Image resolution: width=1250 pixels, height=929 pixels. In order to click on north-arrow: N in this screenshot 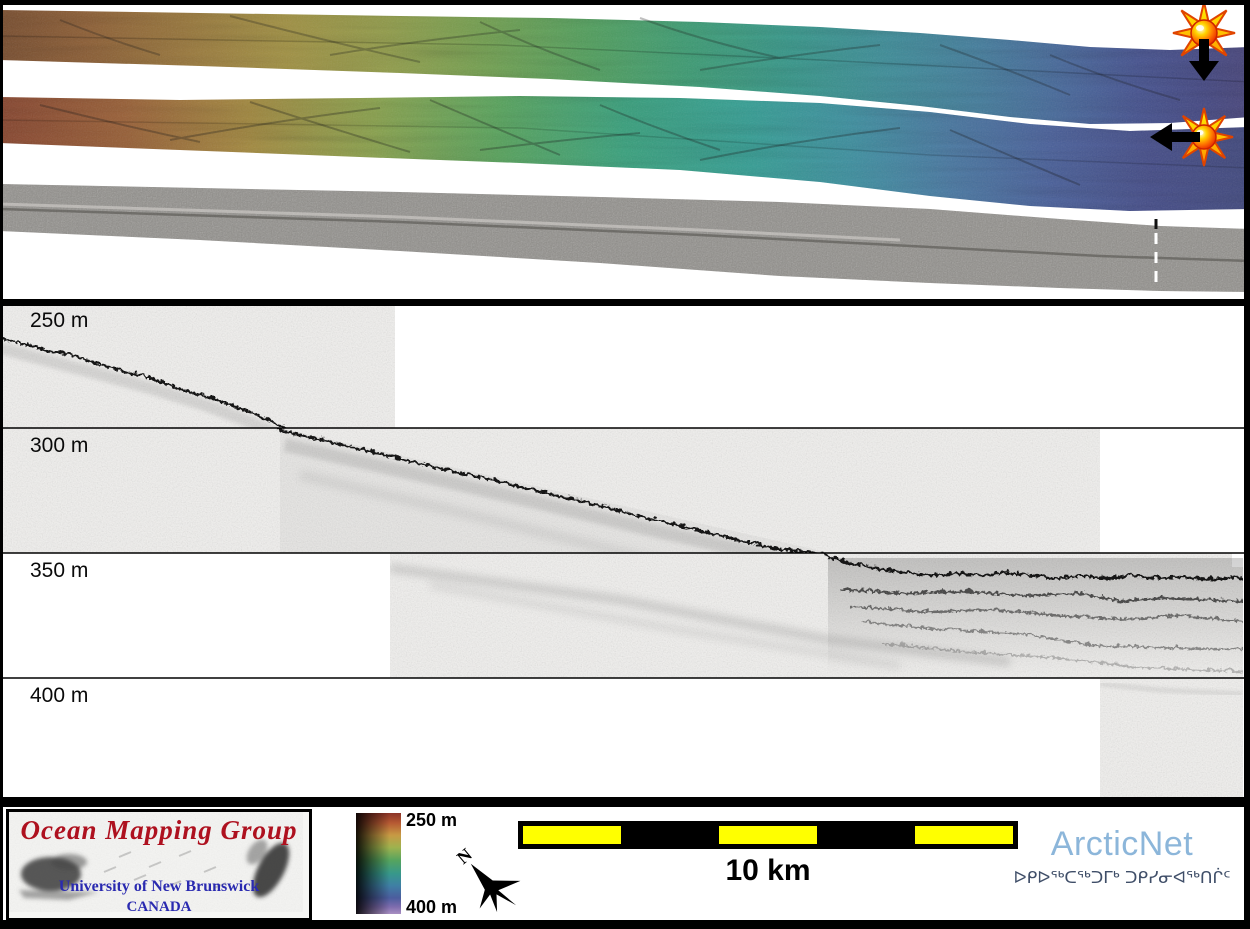, I will do `click(489, 882)`.